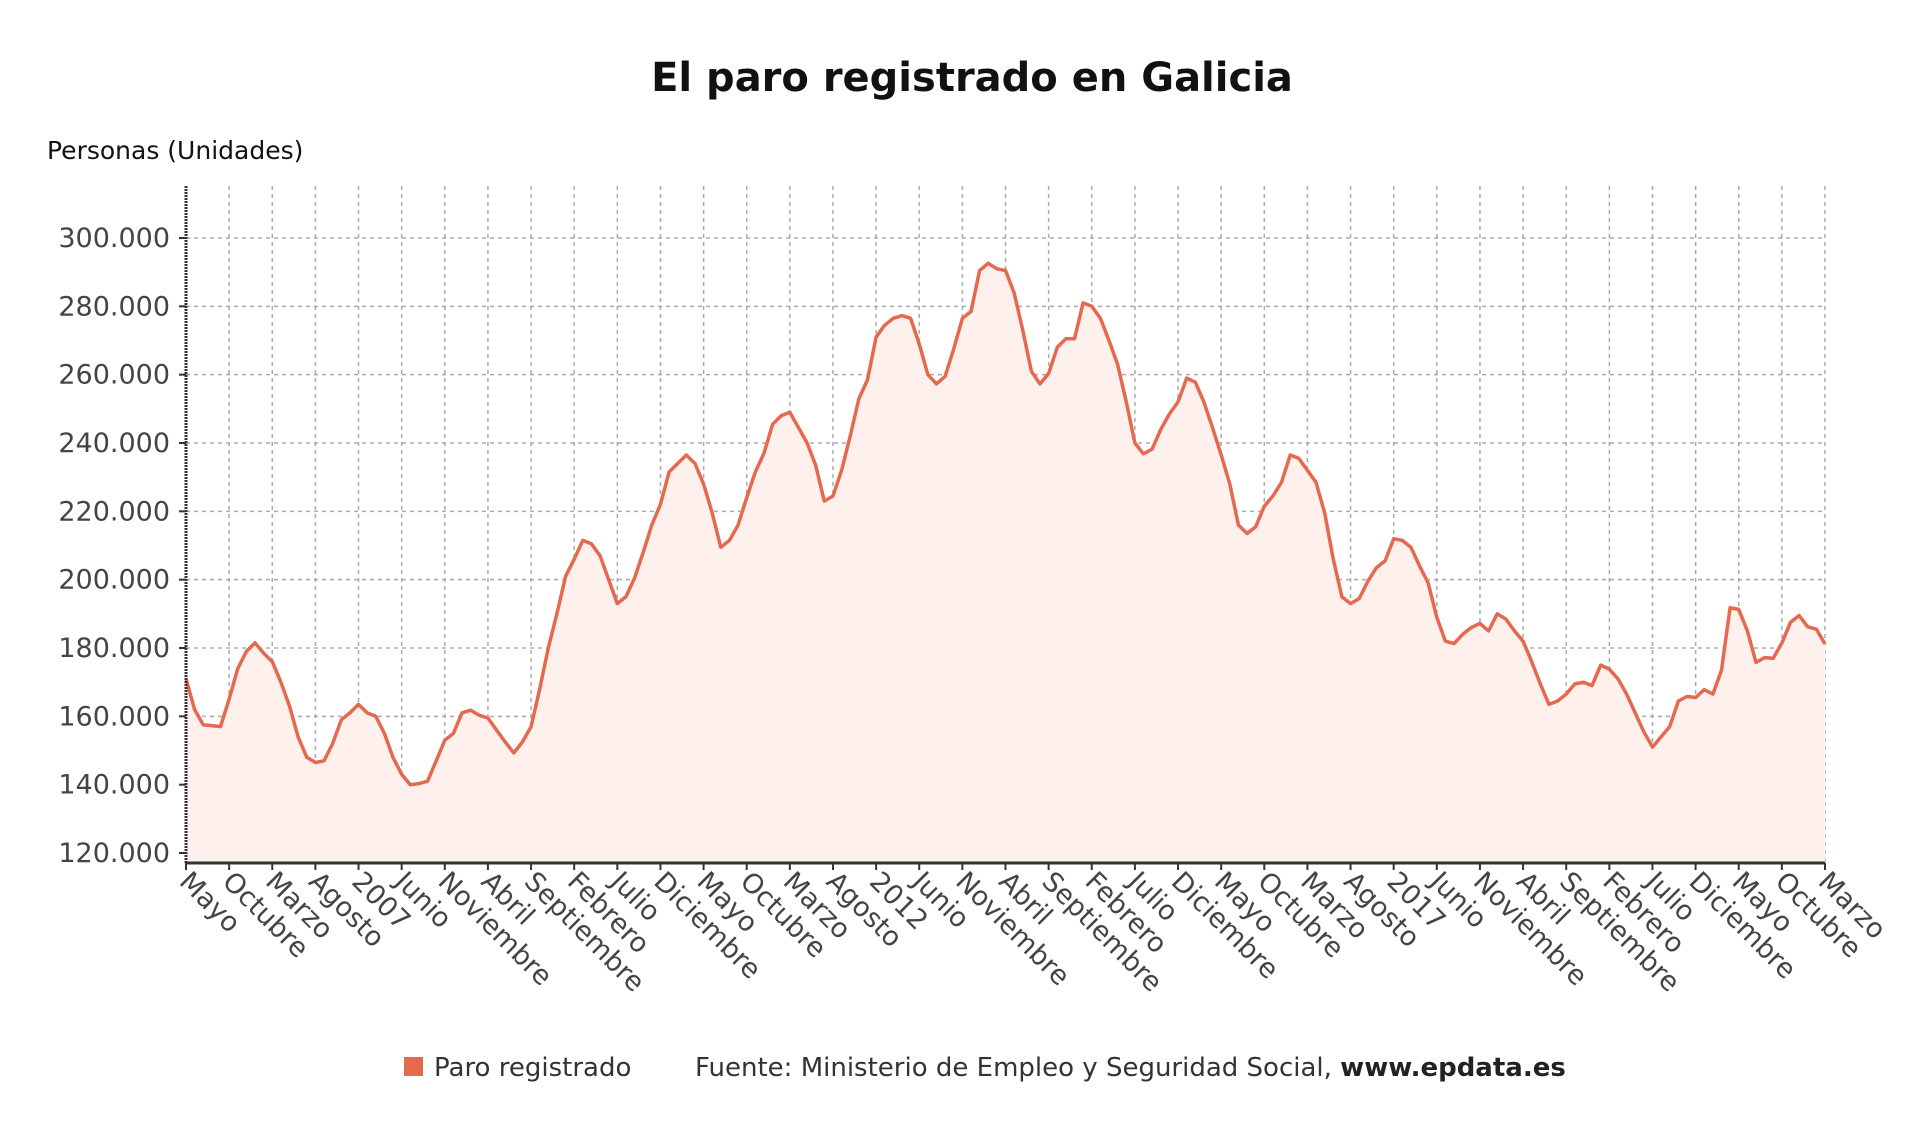  What do you see at coordinates (1453, 1068) in the screenshot?
I see `source-site: www.epdata.es` at bounding box center [1453, 1068].